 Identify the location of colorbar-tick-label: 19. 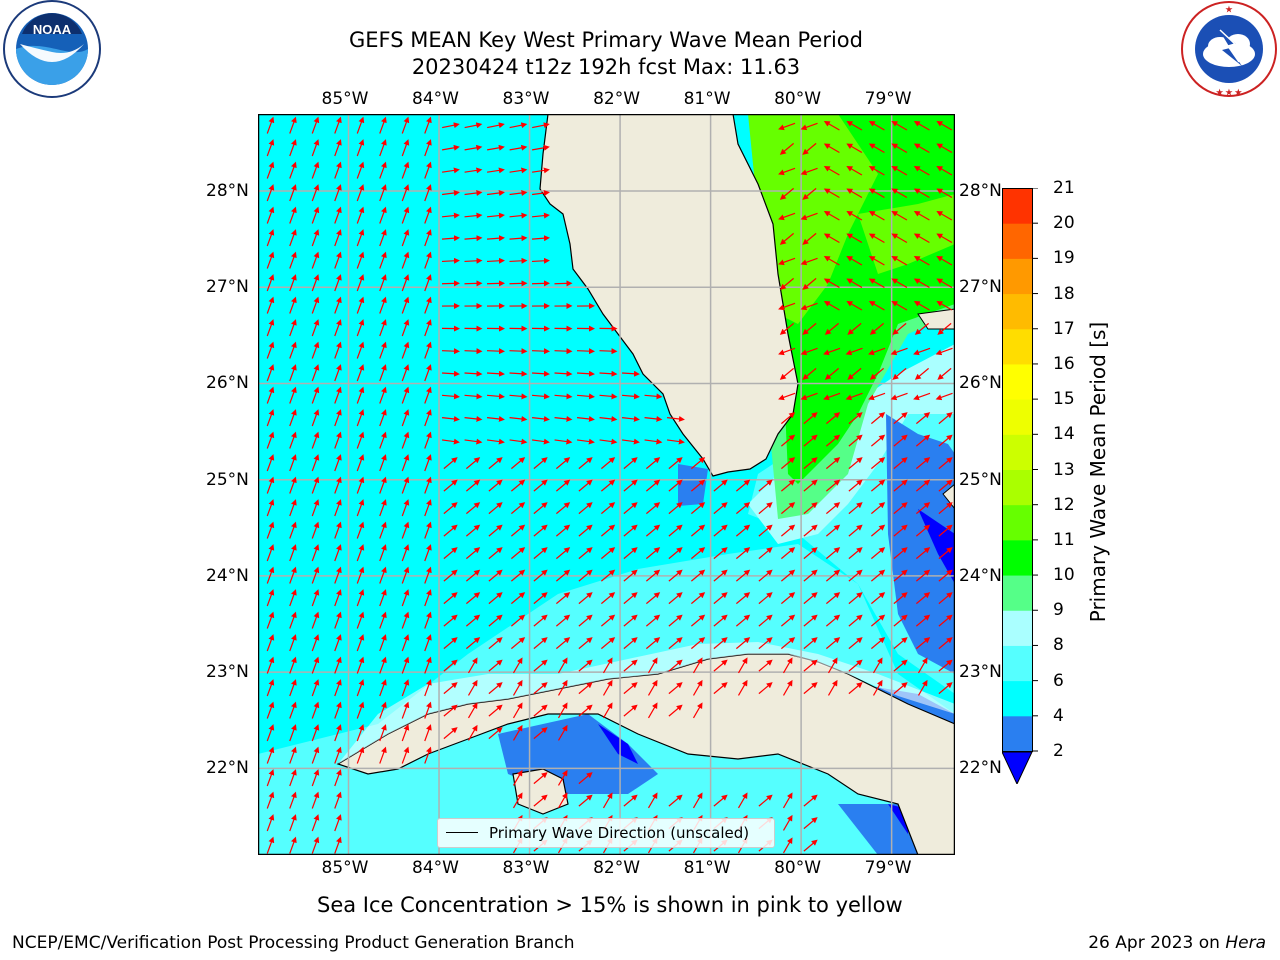
(1064, 258).